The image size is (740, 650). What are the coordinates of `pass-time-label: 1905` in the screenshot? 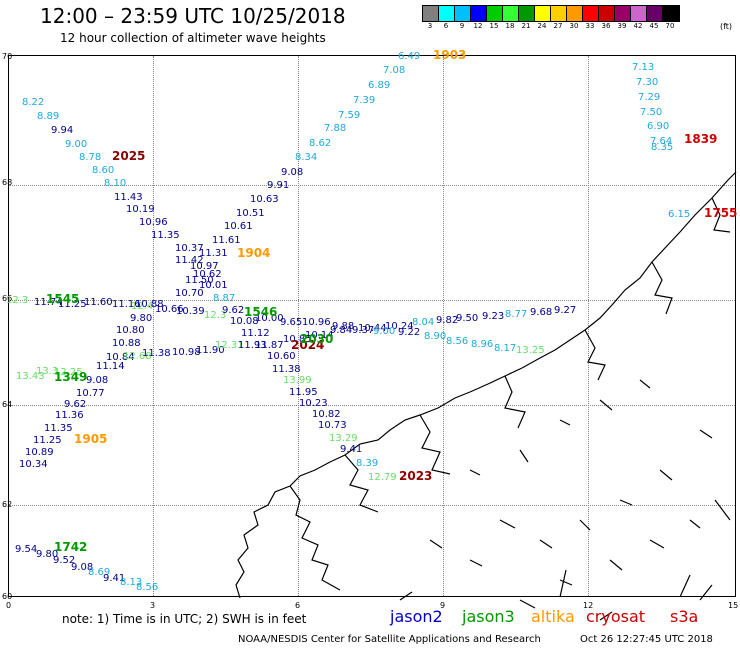 It's located at (91, 439).